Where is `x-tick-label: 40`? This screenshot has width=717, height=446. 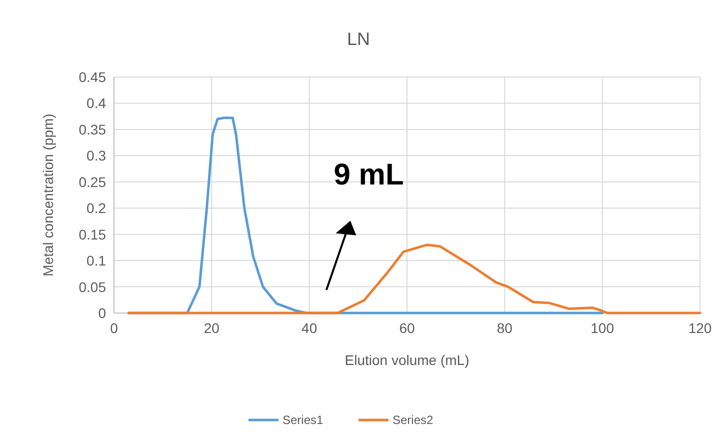
x-tick-label: 40 is located at coordinates (310, 328).